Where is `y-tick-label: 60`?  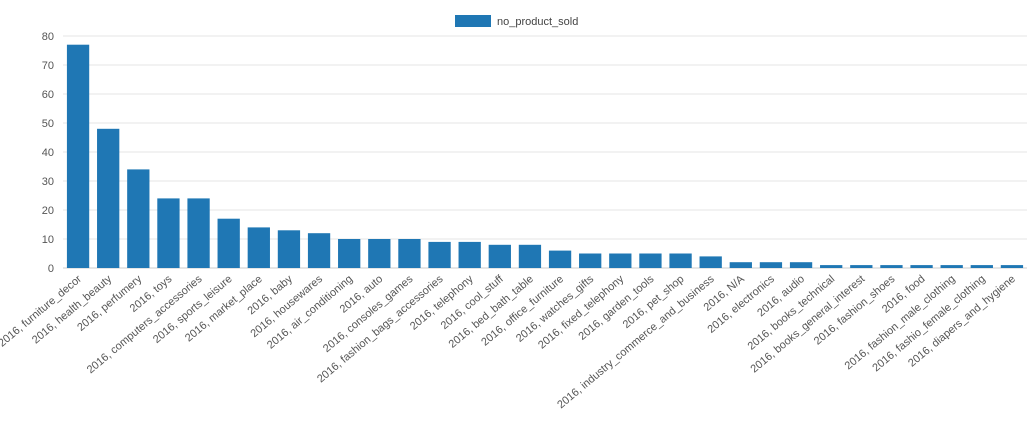
y-tick-label: 60 is located at coordinates (48, 95).